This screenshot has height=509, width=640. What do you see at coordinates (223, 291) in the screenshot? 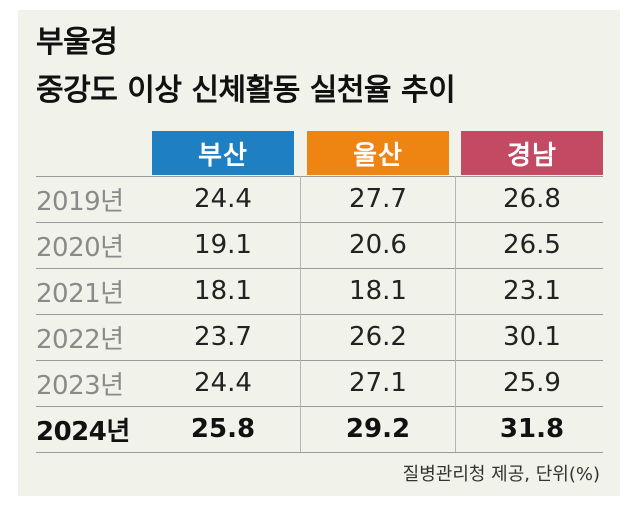
I see `cell-busan-2021: 18.1` at bounding box center [223, 291].